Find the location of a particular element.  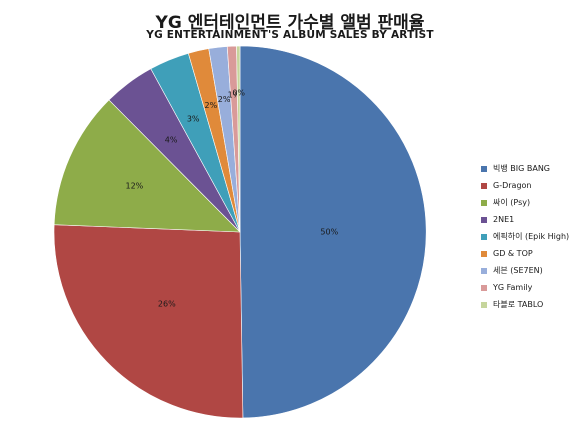

legend-item: 에픽하이 (Epik High) is located at coordinates (525, 236).